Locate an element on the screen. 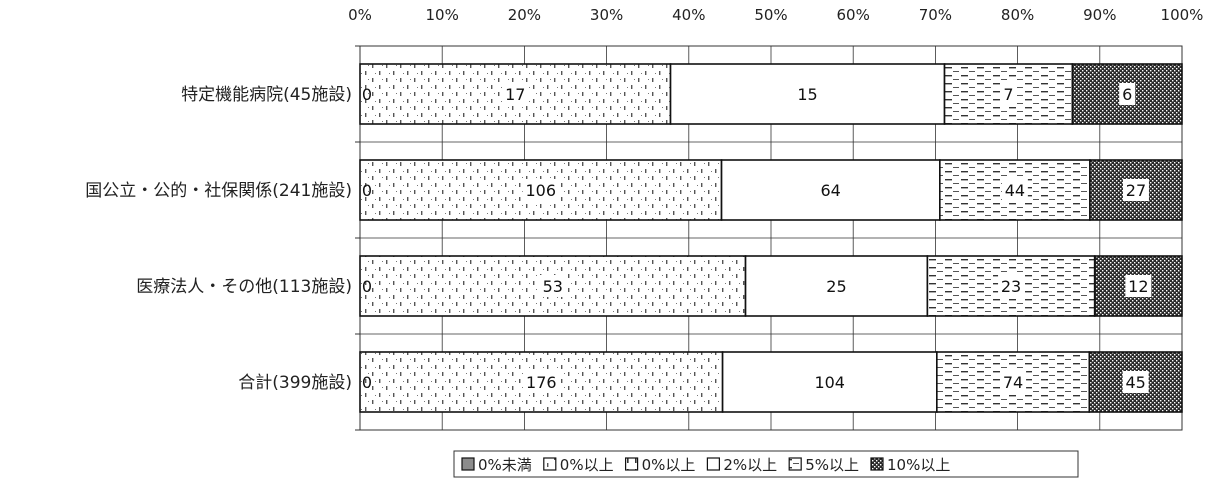 This screenshot has height=480, width=1212. legend: 0%未満 0%以上 0%以上 2%以上 5%以上 10%以上 is located at coordinates (766, 464).